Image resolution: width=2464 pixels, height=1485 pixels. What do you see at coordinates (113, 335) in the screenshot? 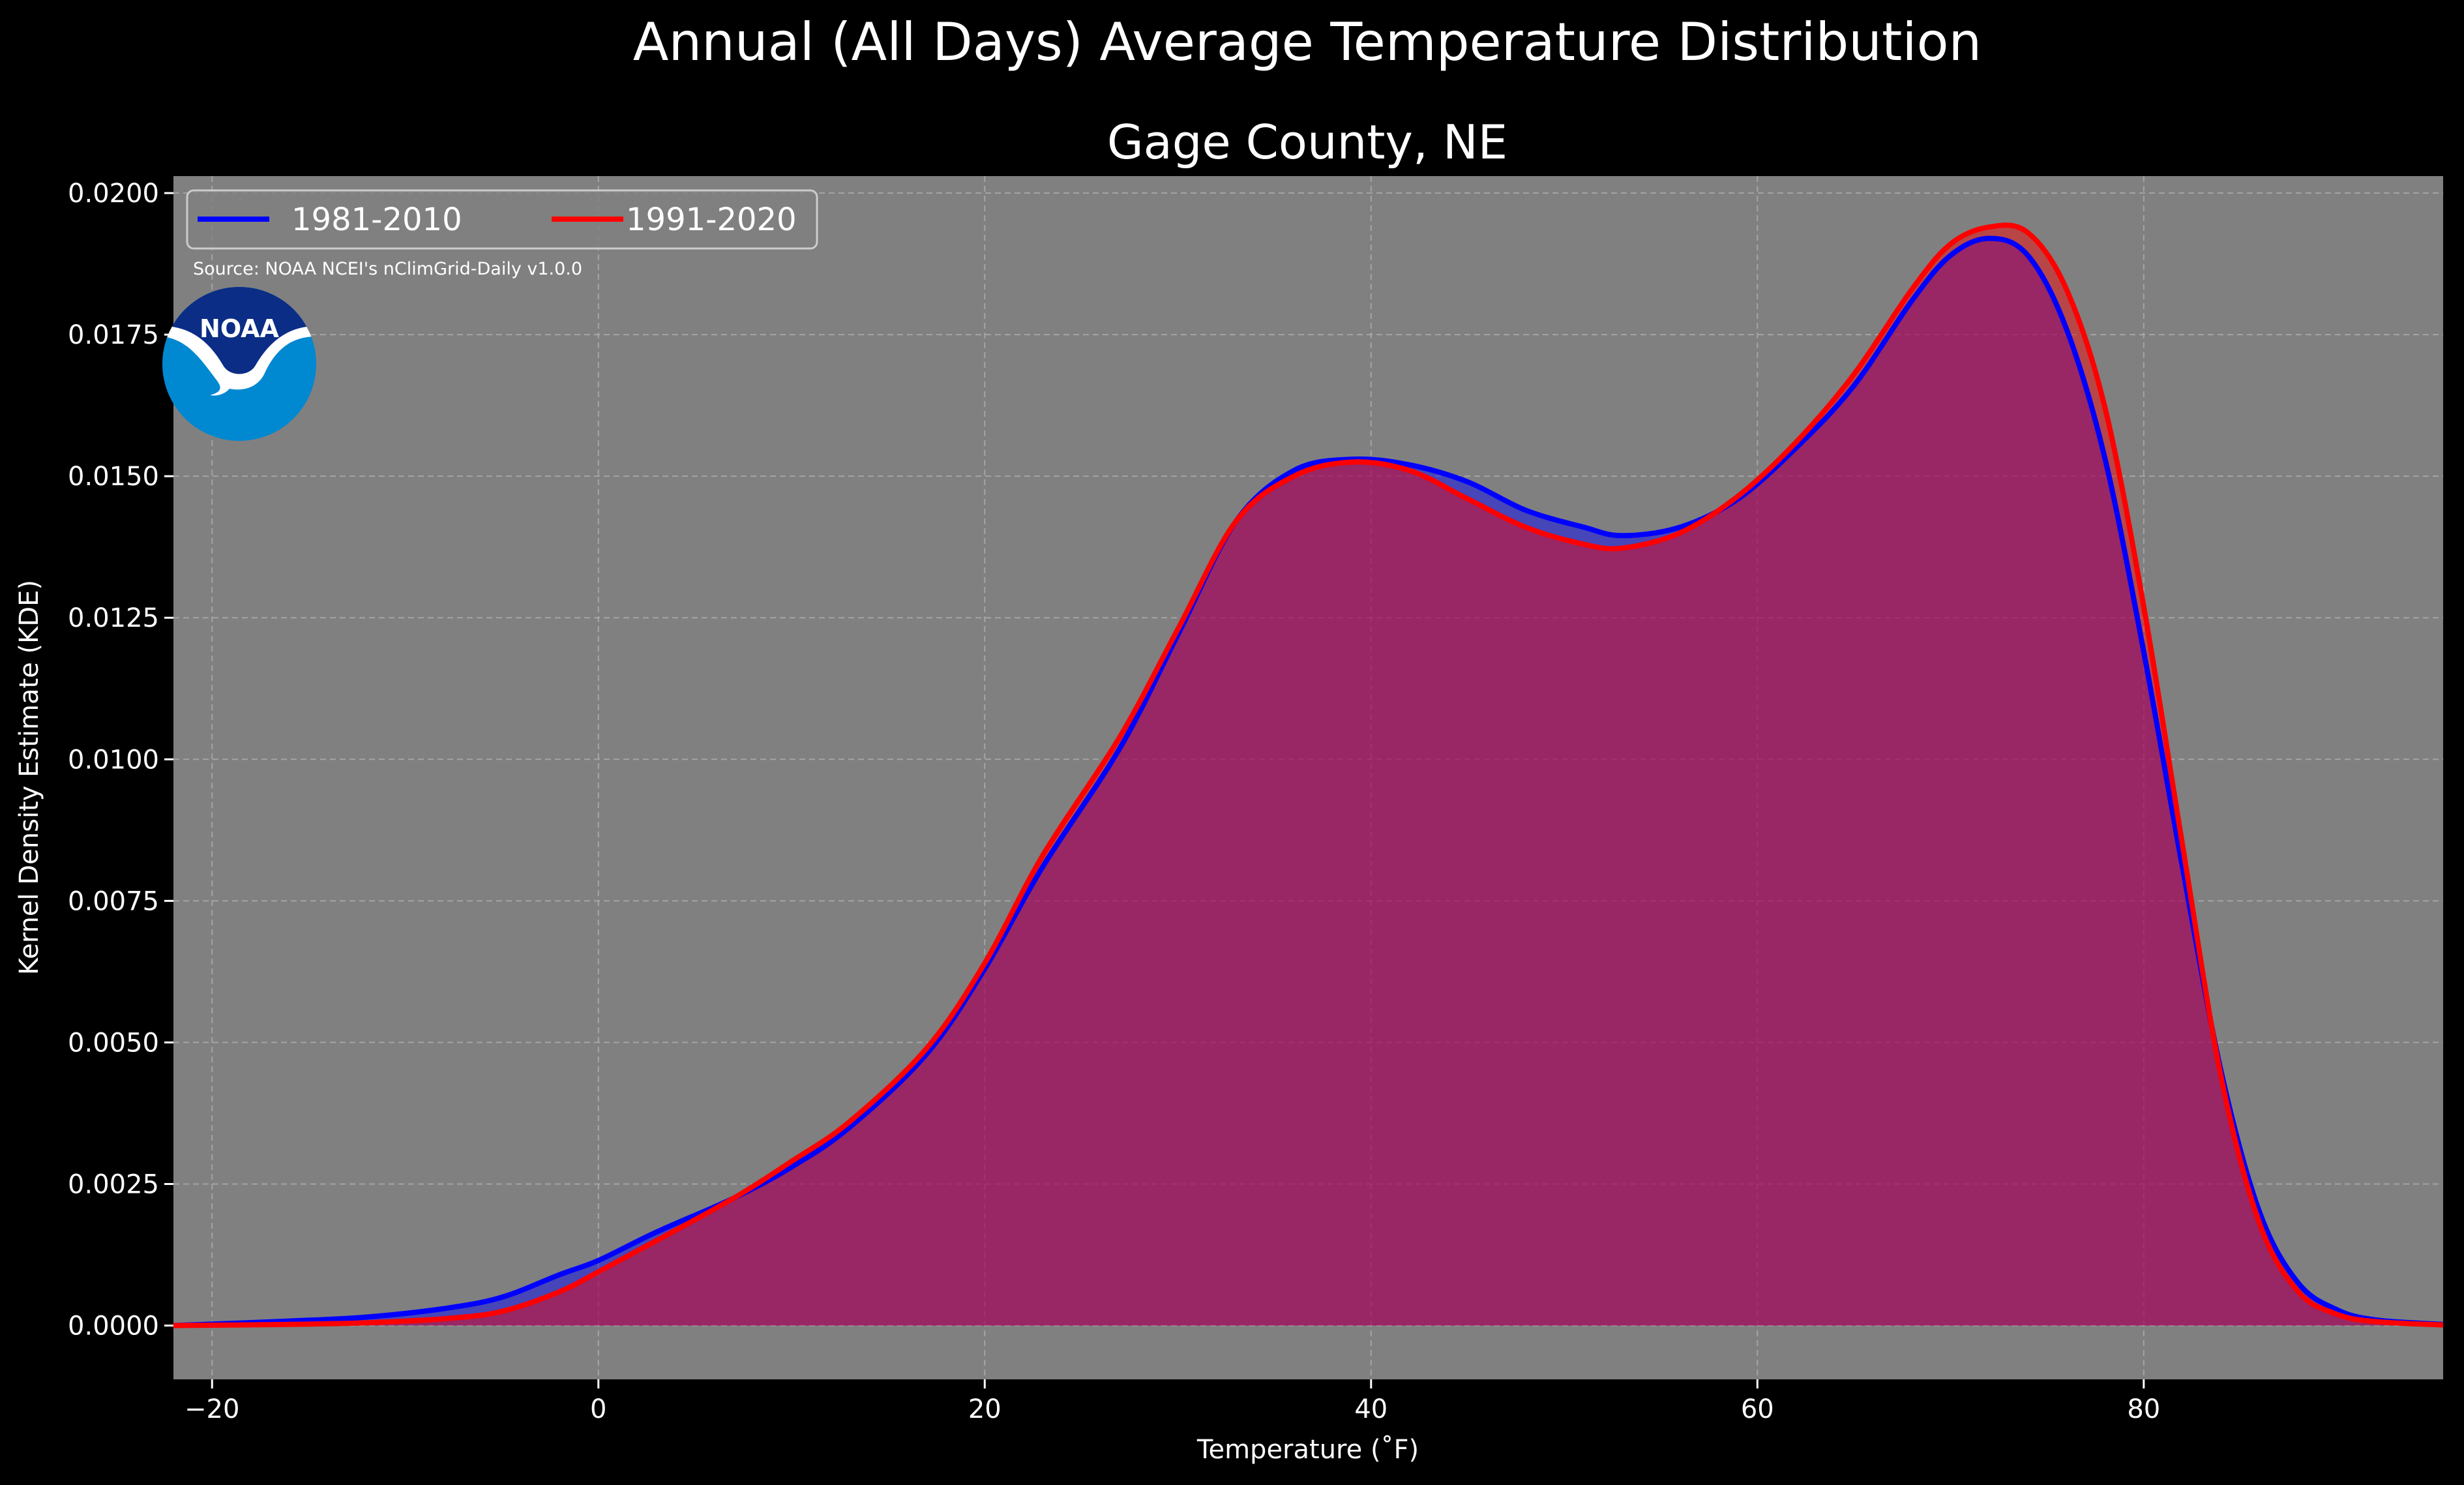
I see `y-tick-label: 0.0175` at bounding box center [113, 335].